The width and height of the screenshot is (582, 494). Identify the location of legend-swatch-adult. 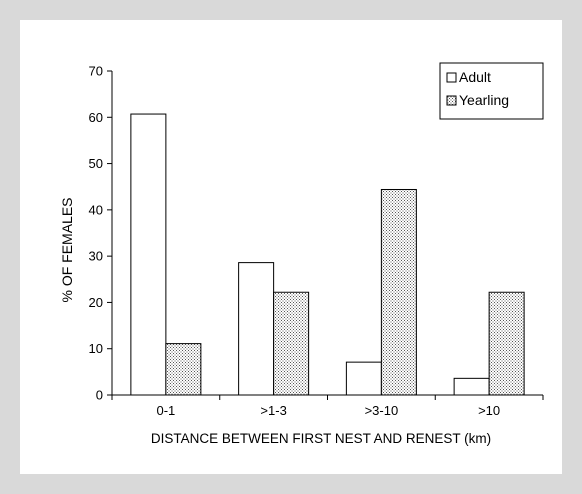
(451, 77).